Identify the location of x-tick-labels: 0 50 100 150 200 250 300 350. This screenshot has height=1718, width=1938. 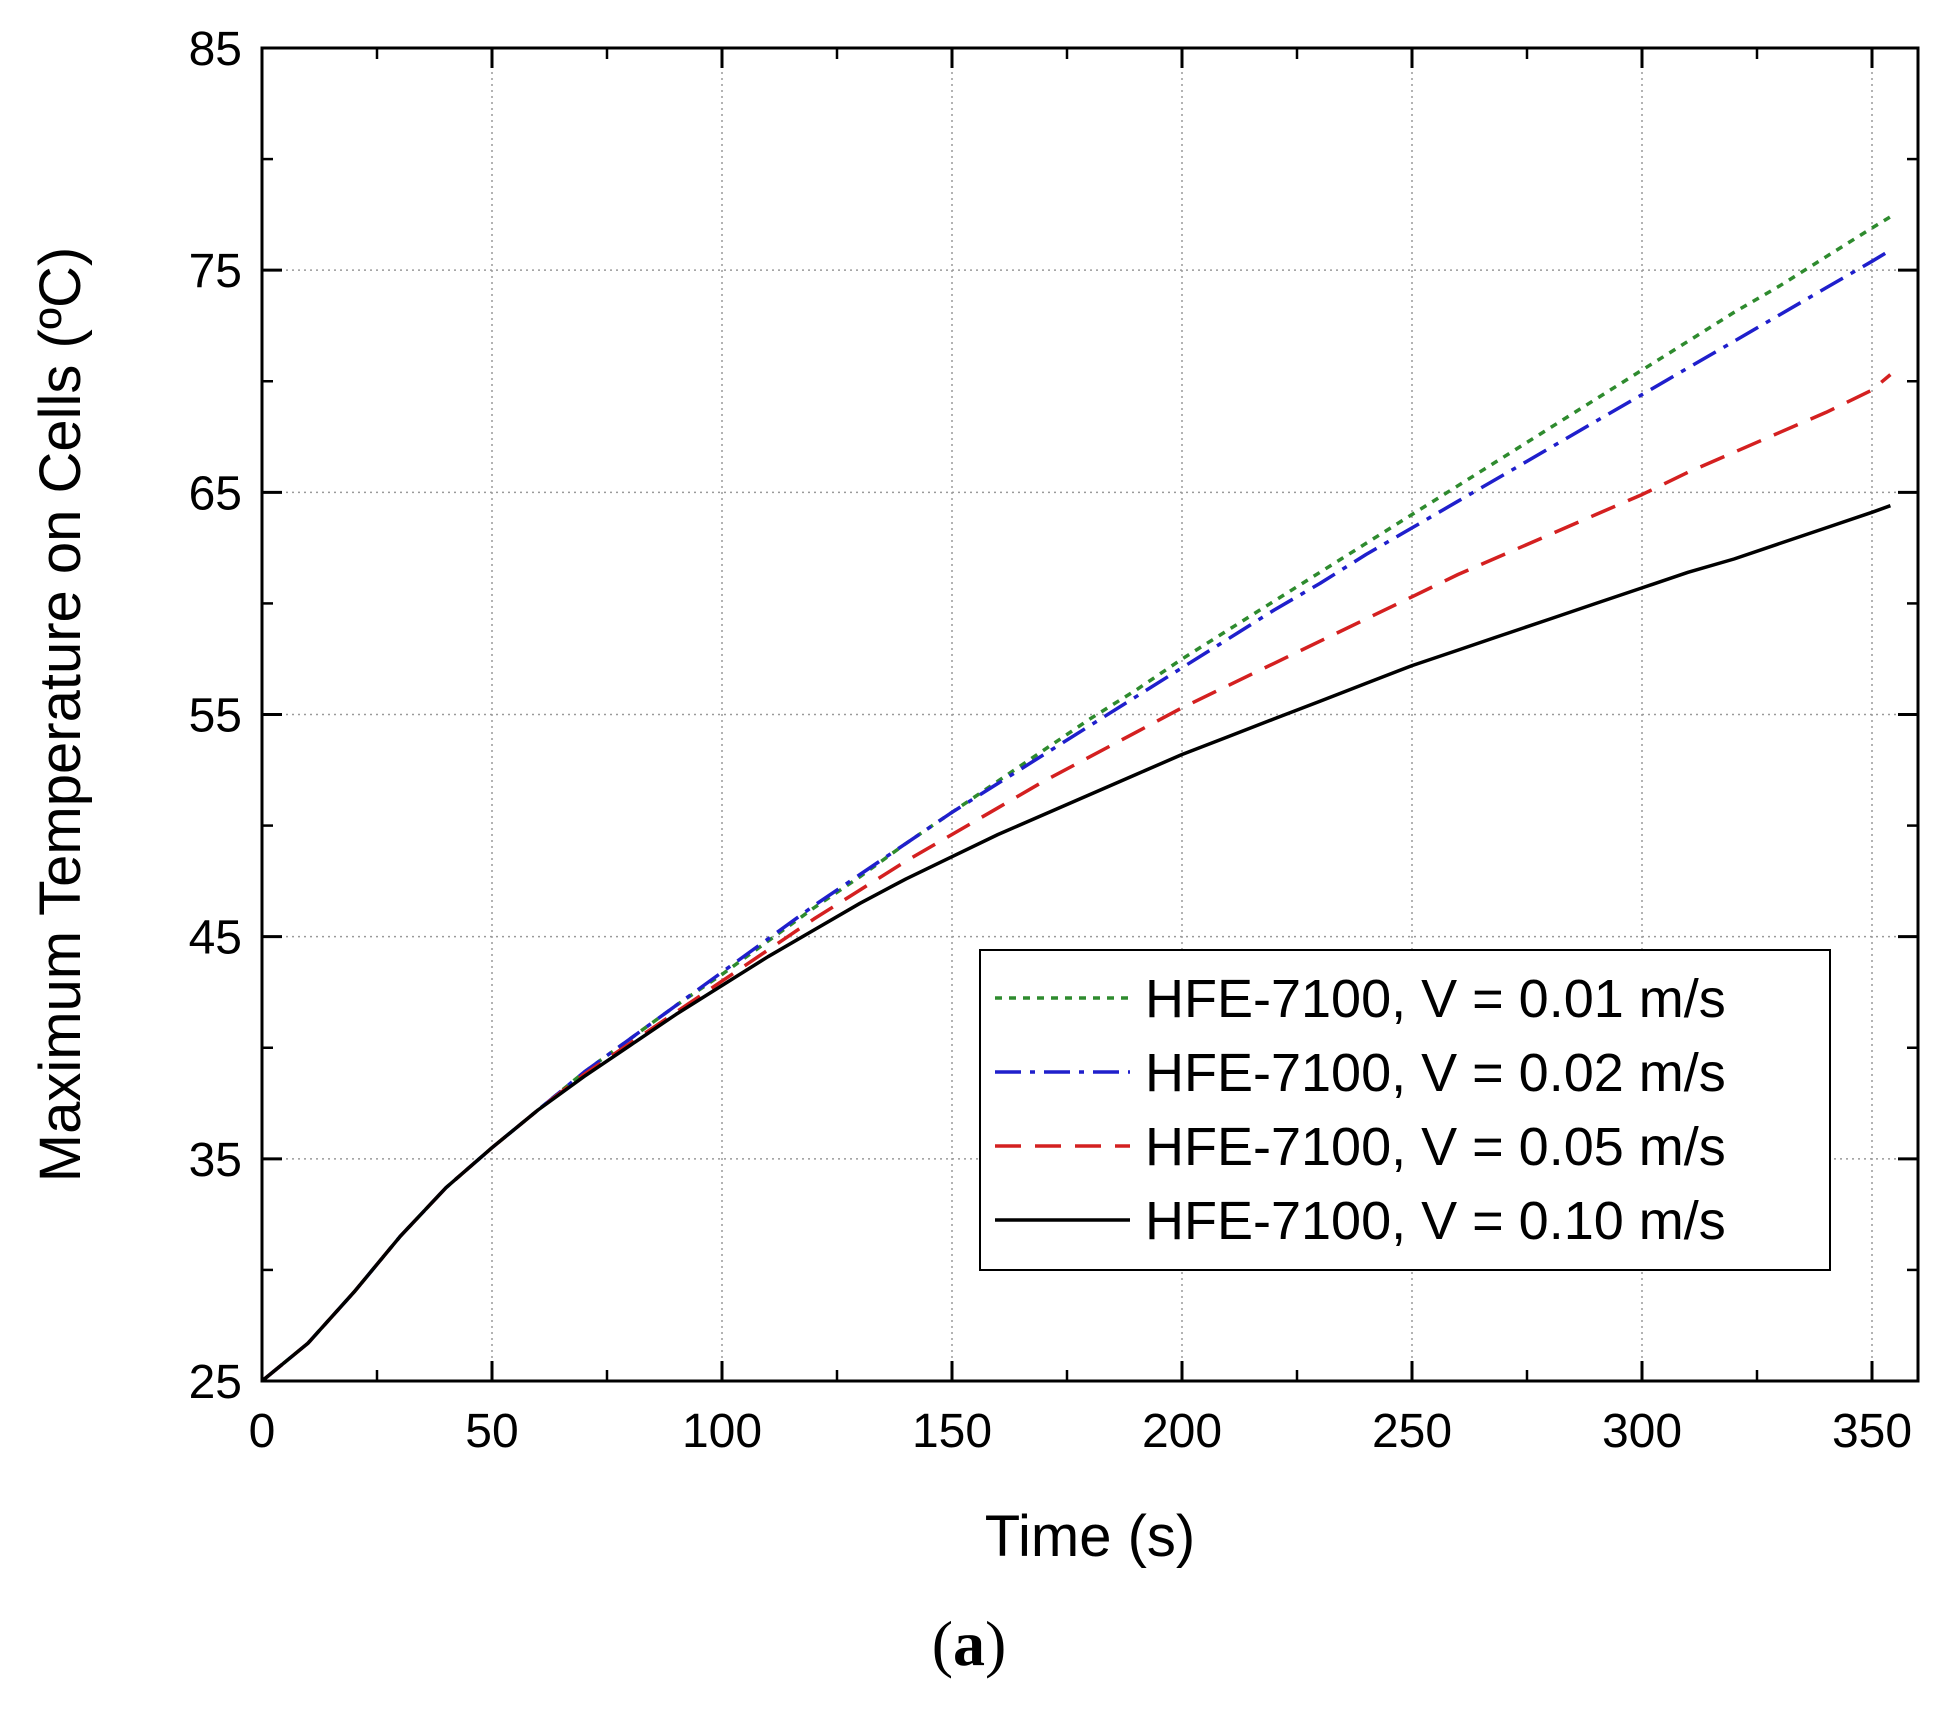
(1080, 1431).